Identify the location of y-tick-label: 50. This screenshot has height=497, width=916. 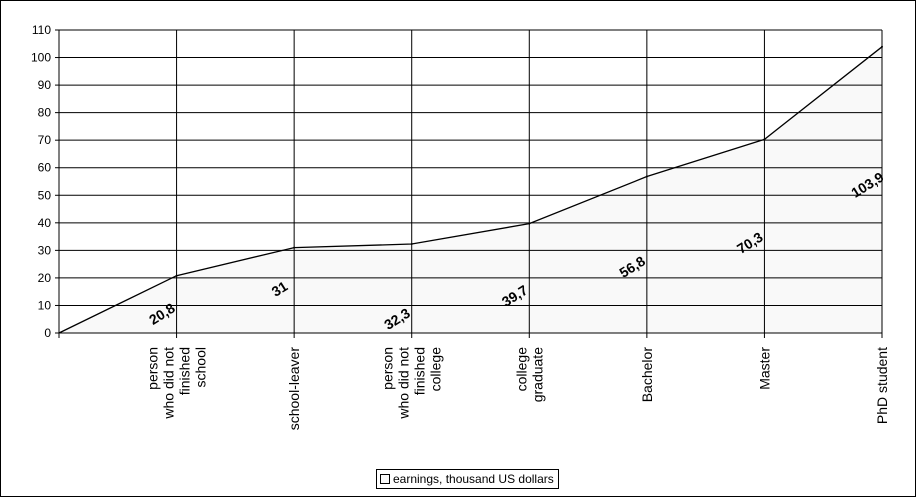
(45, 195).